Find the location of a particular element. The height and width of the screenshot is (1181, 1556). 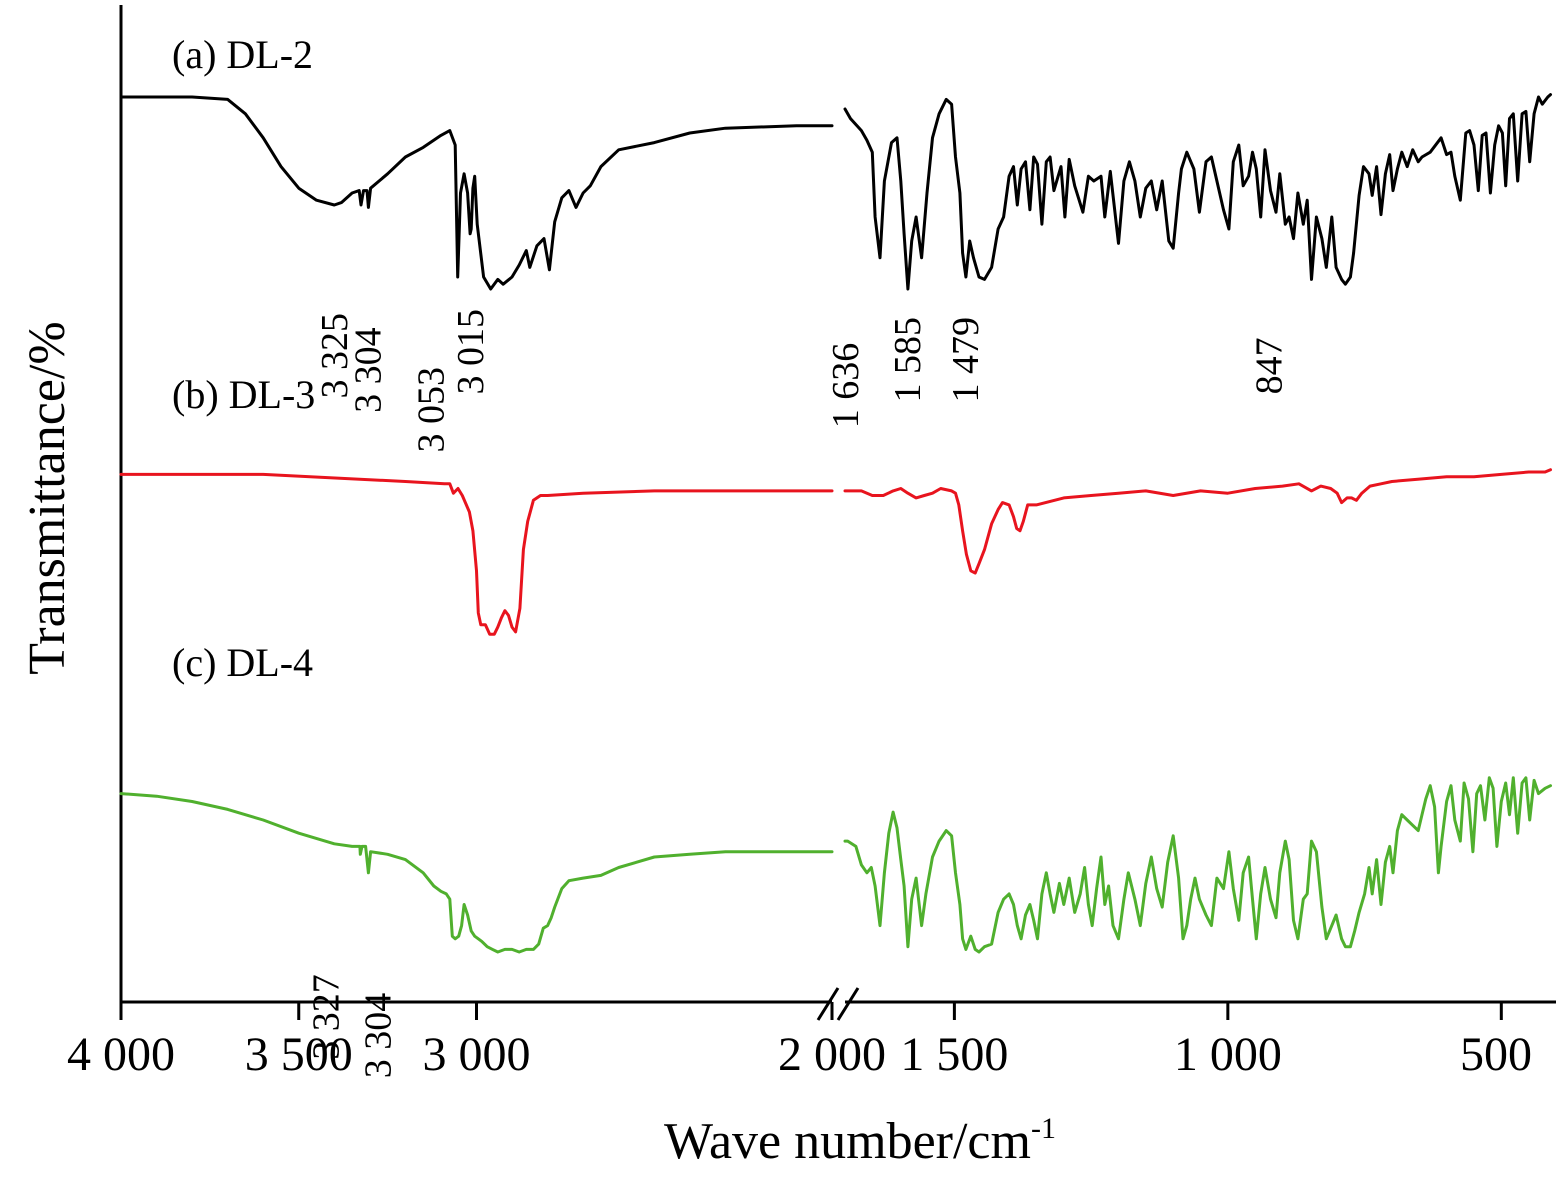

peak-label-10: 3 304 is located at coordinates (378, 1036).